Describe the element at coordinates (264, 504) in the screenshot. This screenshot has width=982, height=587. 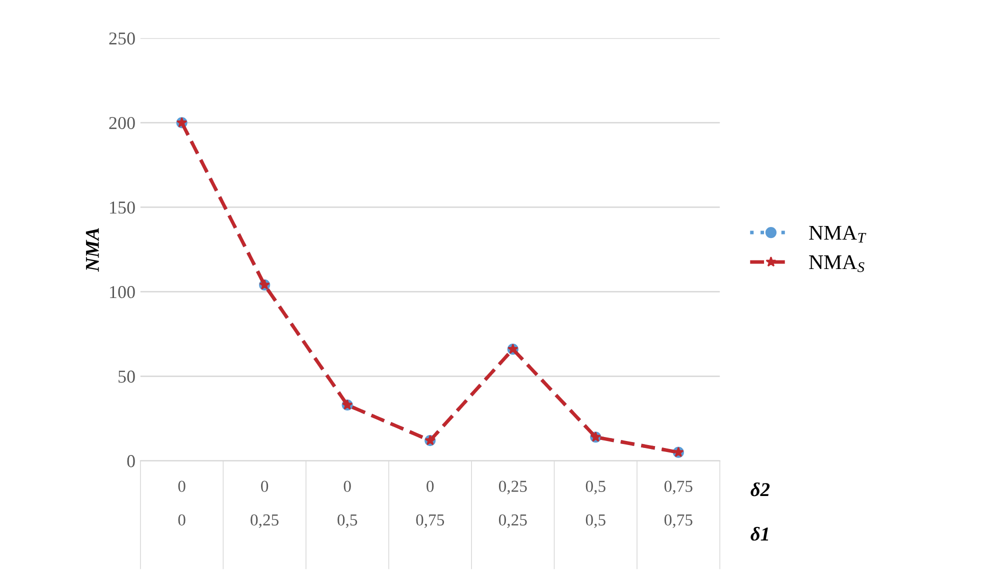
I see `category-label: 0 0,25` at that location.